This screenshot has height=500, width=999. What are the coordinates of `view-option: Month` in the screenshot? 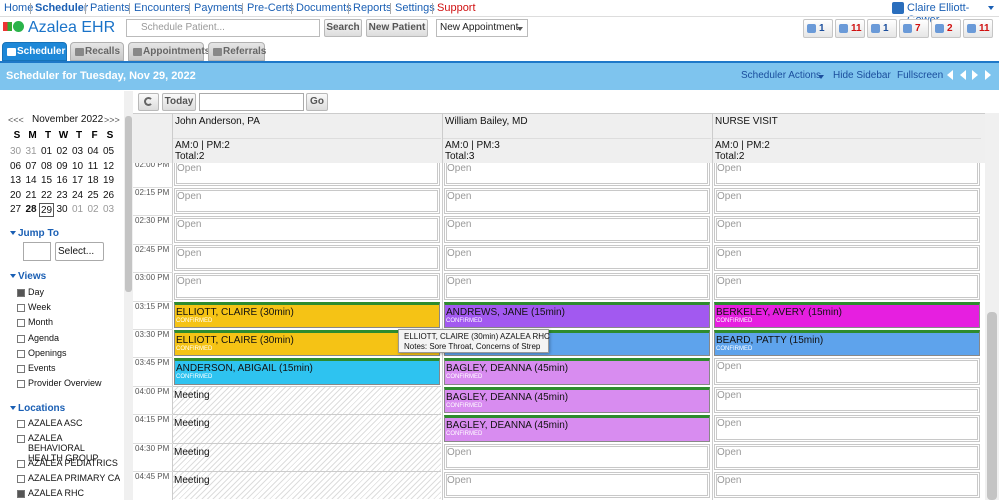 It's located at (41, 322).